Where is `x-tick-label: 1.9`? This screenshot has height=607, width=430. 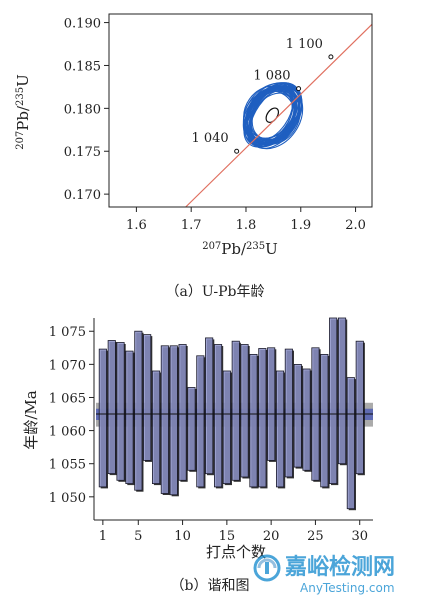
x-tick-label: 1.9 is located at coordinates (300, 225).